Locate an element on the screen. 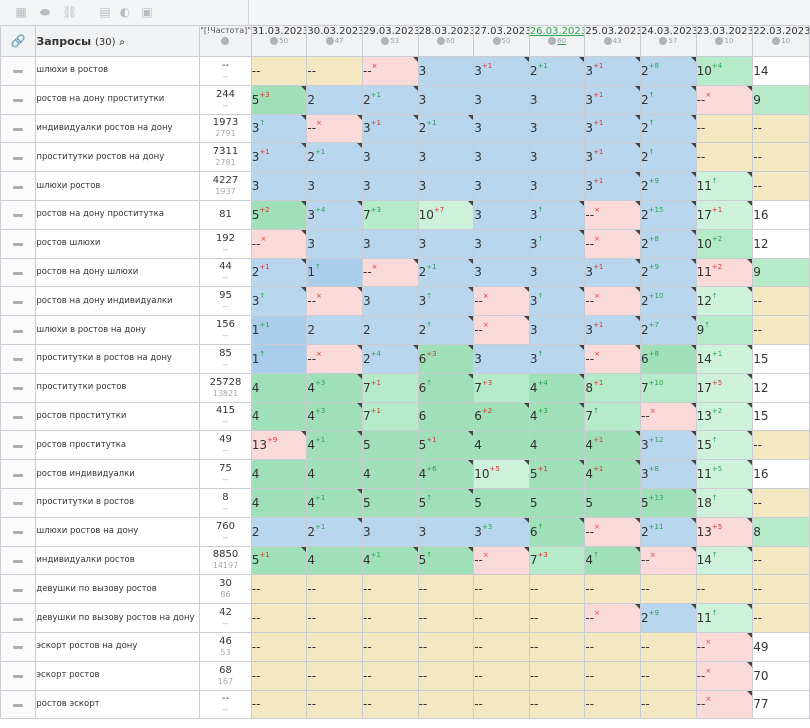 The image size is (810, 728). position-cell: 11↑ is located at coordinates (724, 618).